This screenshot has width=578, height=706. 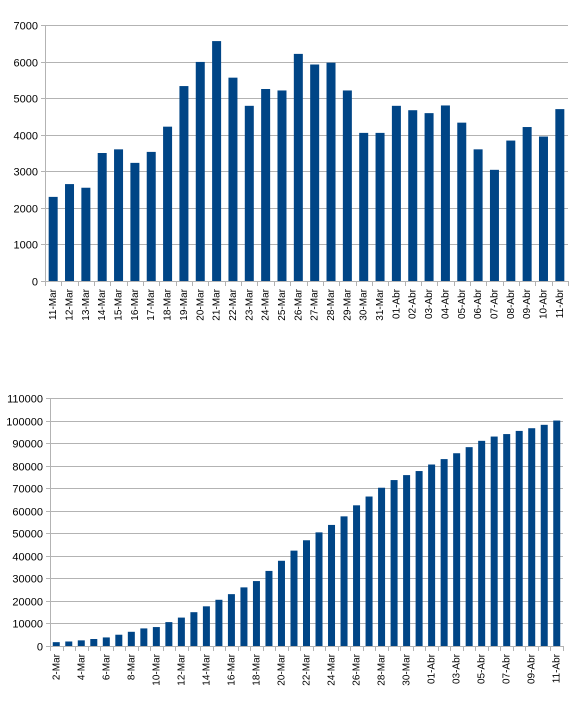 What do you see at coordinates (151, 304) in the screenshot?
I see `x-tick-label: 17-Mar` at bounding box center [151, 304].